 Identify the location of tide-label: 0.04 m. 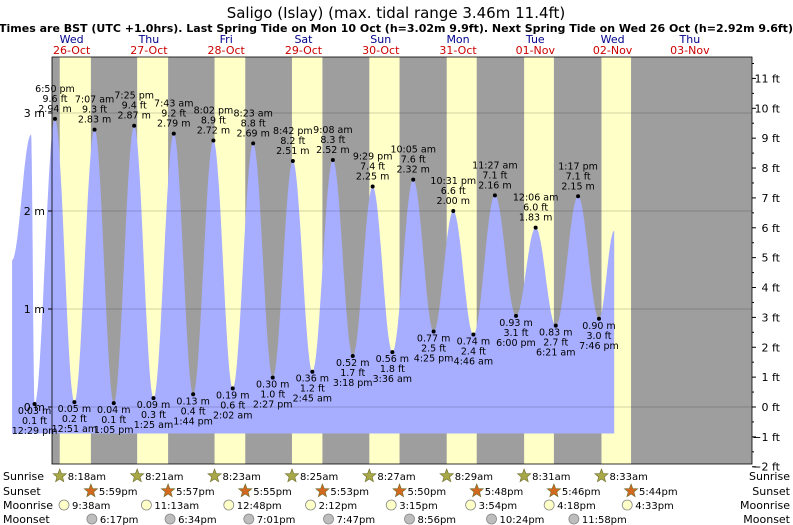
(113, 410).